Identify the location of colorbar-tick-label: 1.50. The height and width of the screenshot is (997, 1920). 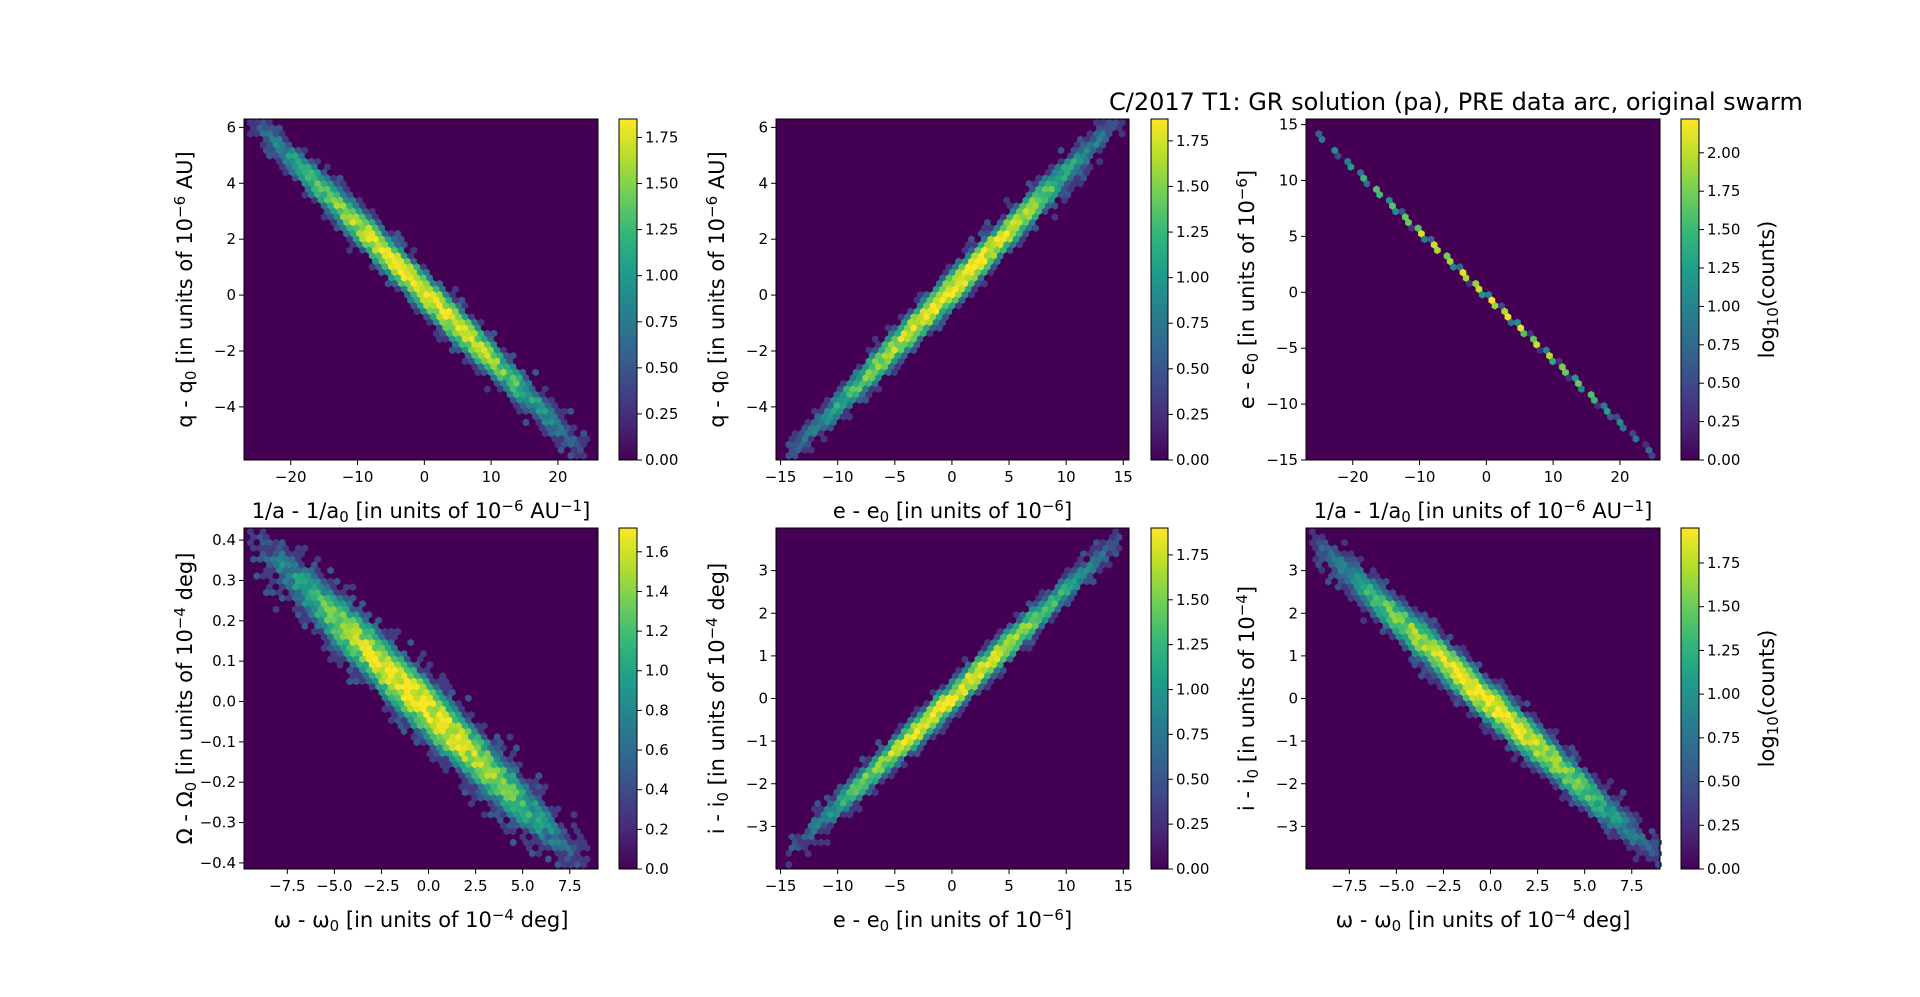
(1723, 230).